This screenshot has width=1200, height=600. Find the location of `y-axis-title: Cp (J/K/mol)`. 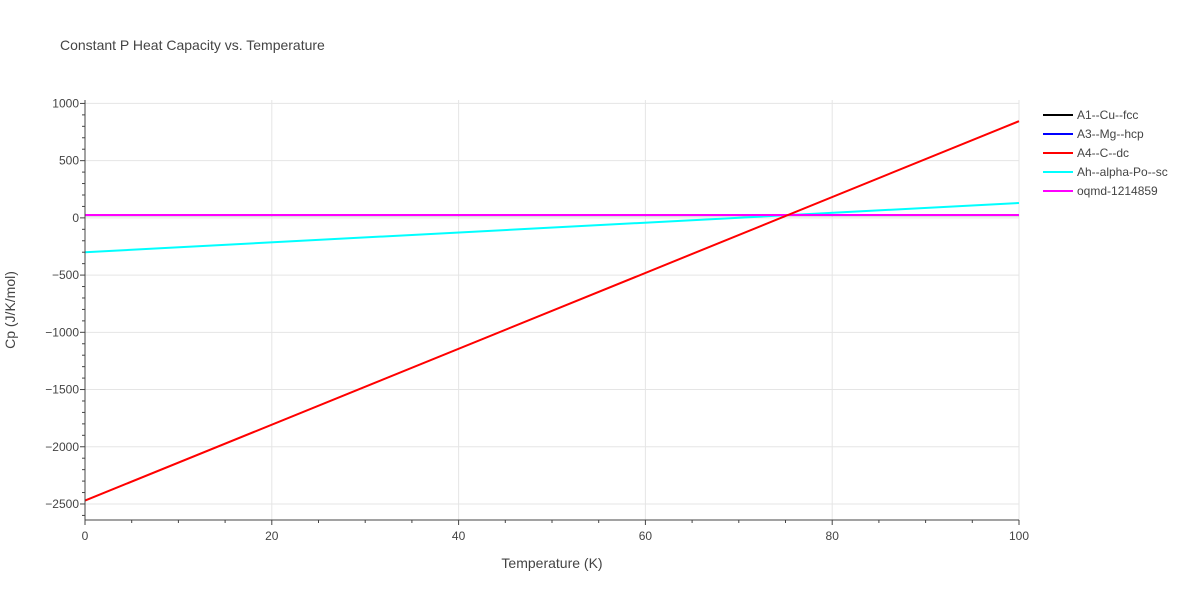

y-axis-title: Cp (J/K/mol) is located at coordinates (10, 310).